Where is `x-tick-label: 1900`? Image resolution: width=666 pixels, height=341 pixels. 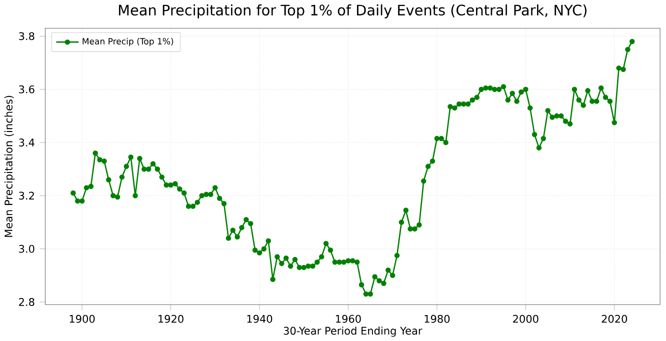
x-tick-label: 1900 is located at coordinates (82, 318).